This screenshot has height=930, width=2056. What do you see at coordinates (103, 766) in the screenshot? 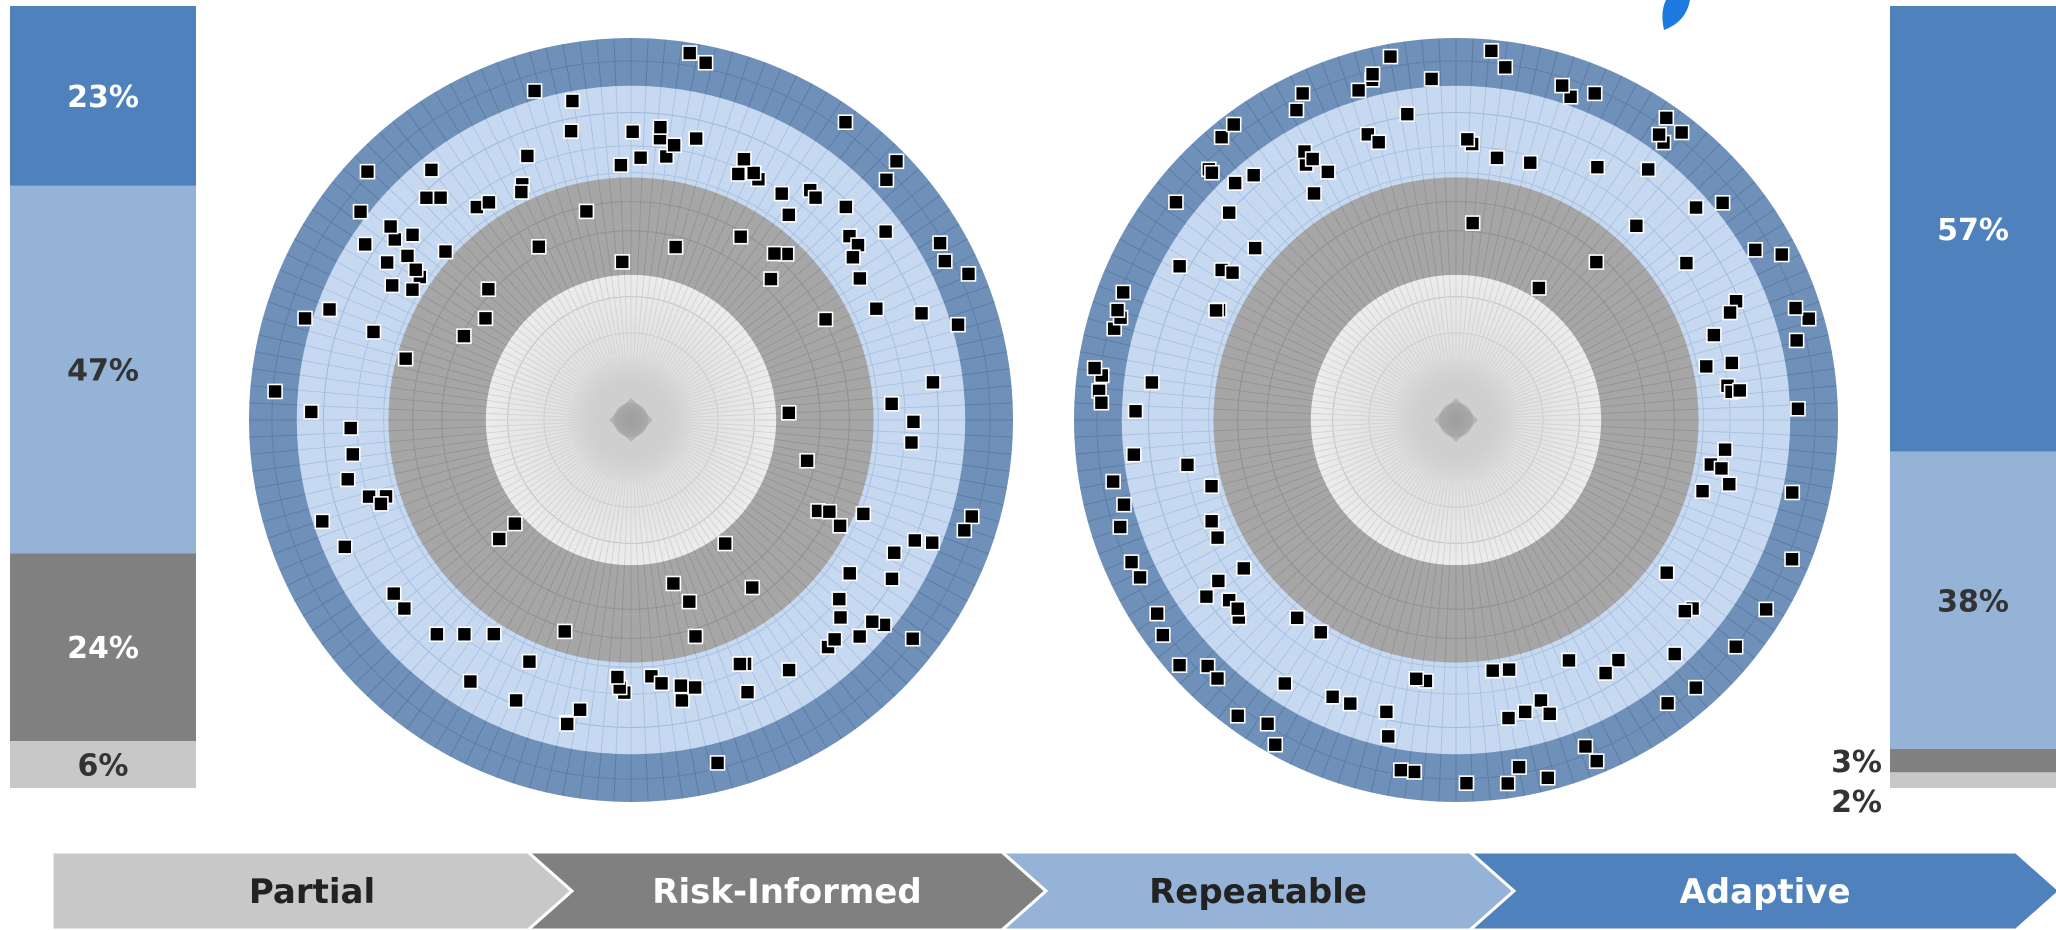
I see `bar-segment-label: 6%` at bounding box center [103, 766].